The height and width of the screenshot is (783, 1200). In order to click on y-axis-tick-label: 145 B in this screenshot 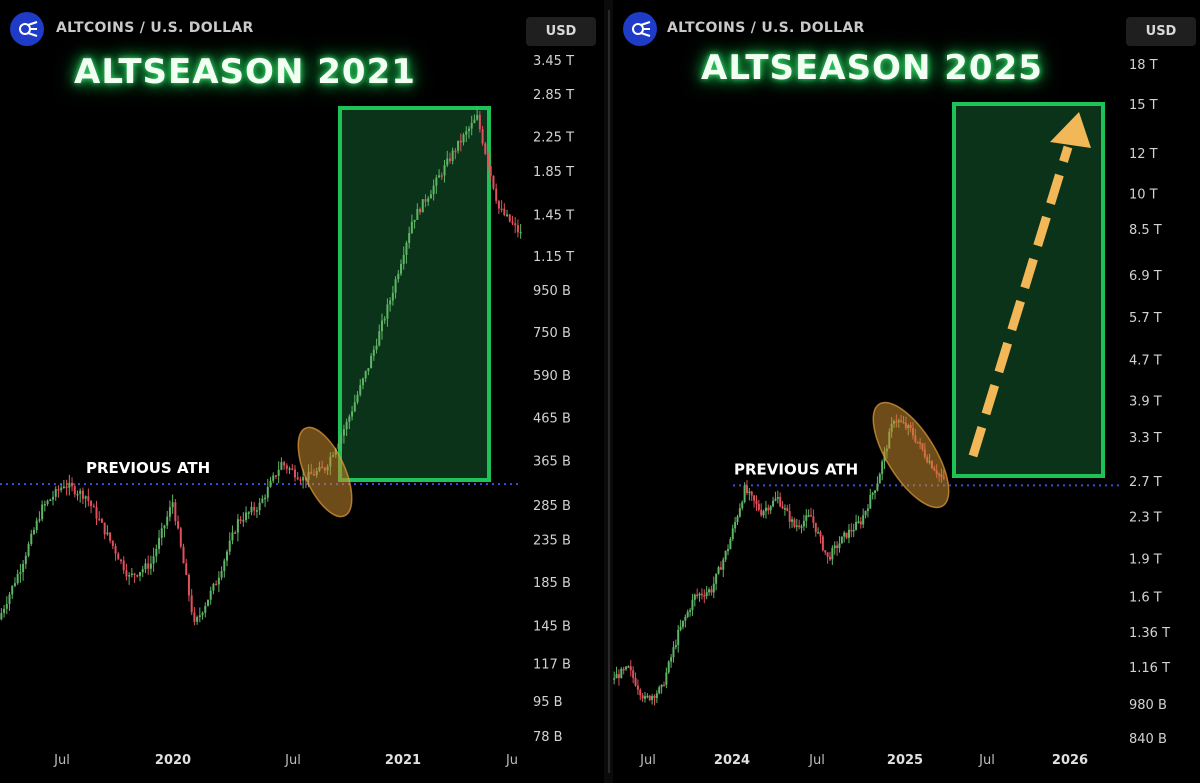, I will do `click(552, 626)`.